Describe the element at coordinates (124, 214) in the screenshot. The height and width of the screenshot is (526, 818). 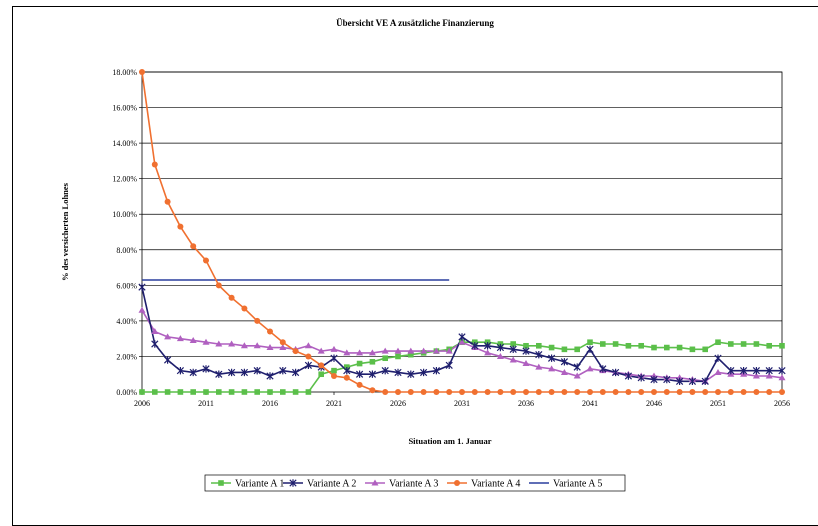
I see `y-tick-label: 10.00%` at that location.